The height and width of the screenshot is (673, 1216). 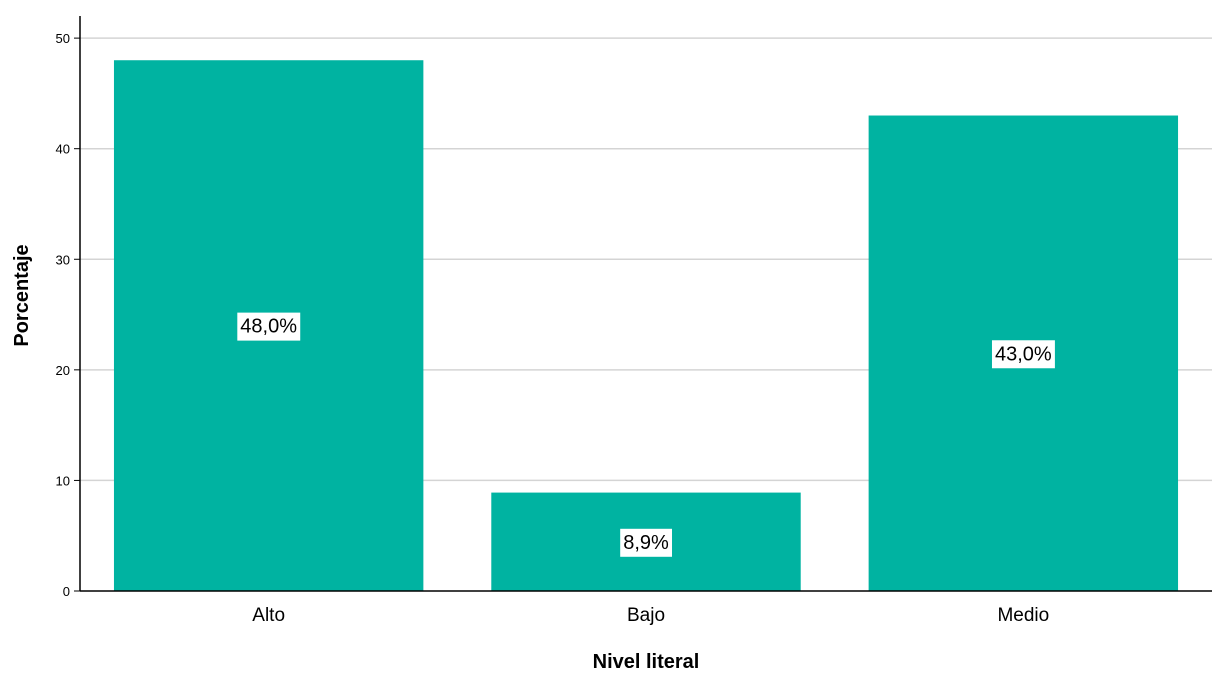 What do you see at coordinates (22, 295) in the screenshot?
I see `y-axis-title: Porcentaje` at bounding box center [22, 295].